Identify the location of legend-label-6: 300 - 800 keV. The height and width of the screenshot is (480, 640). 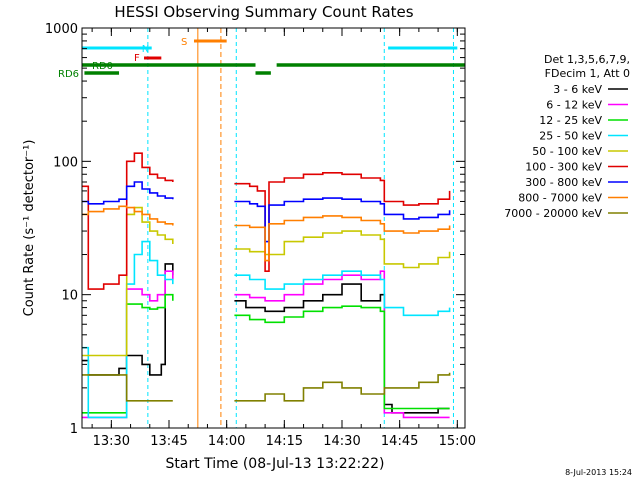
(563, 182).